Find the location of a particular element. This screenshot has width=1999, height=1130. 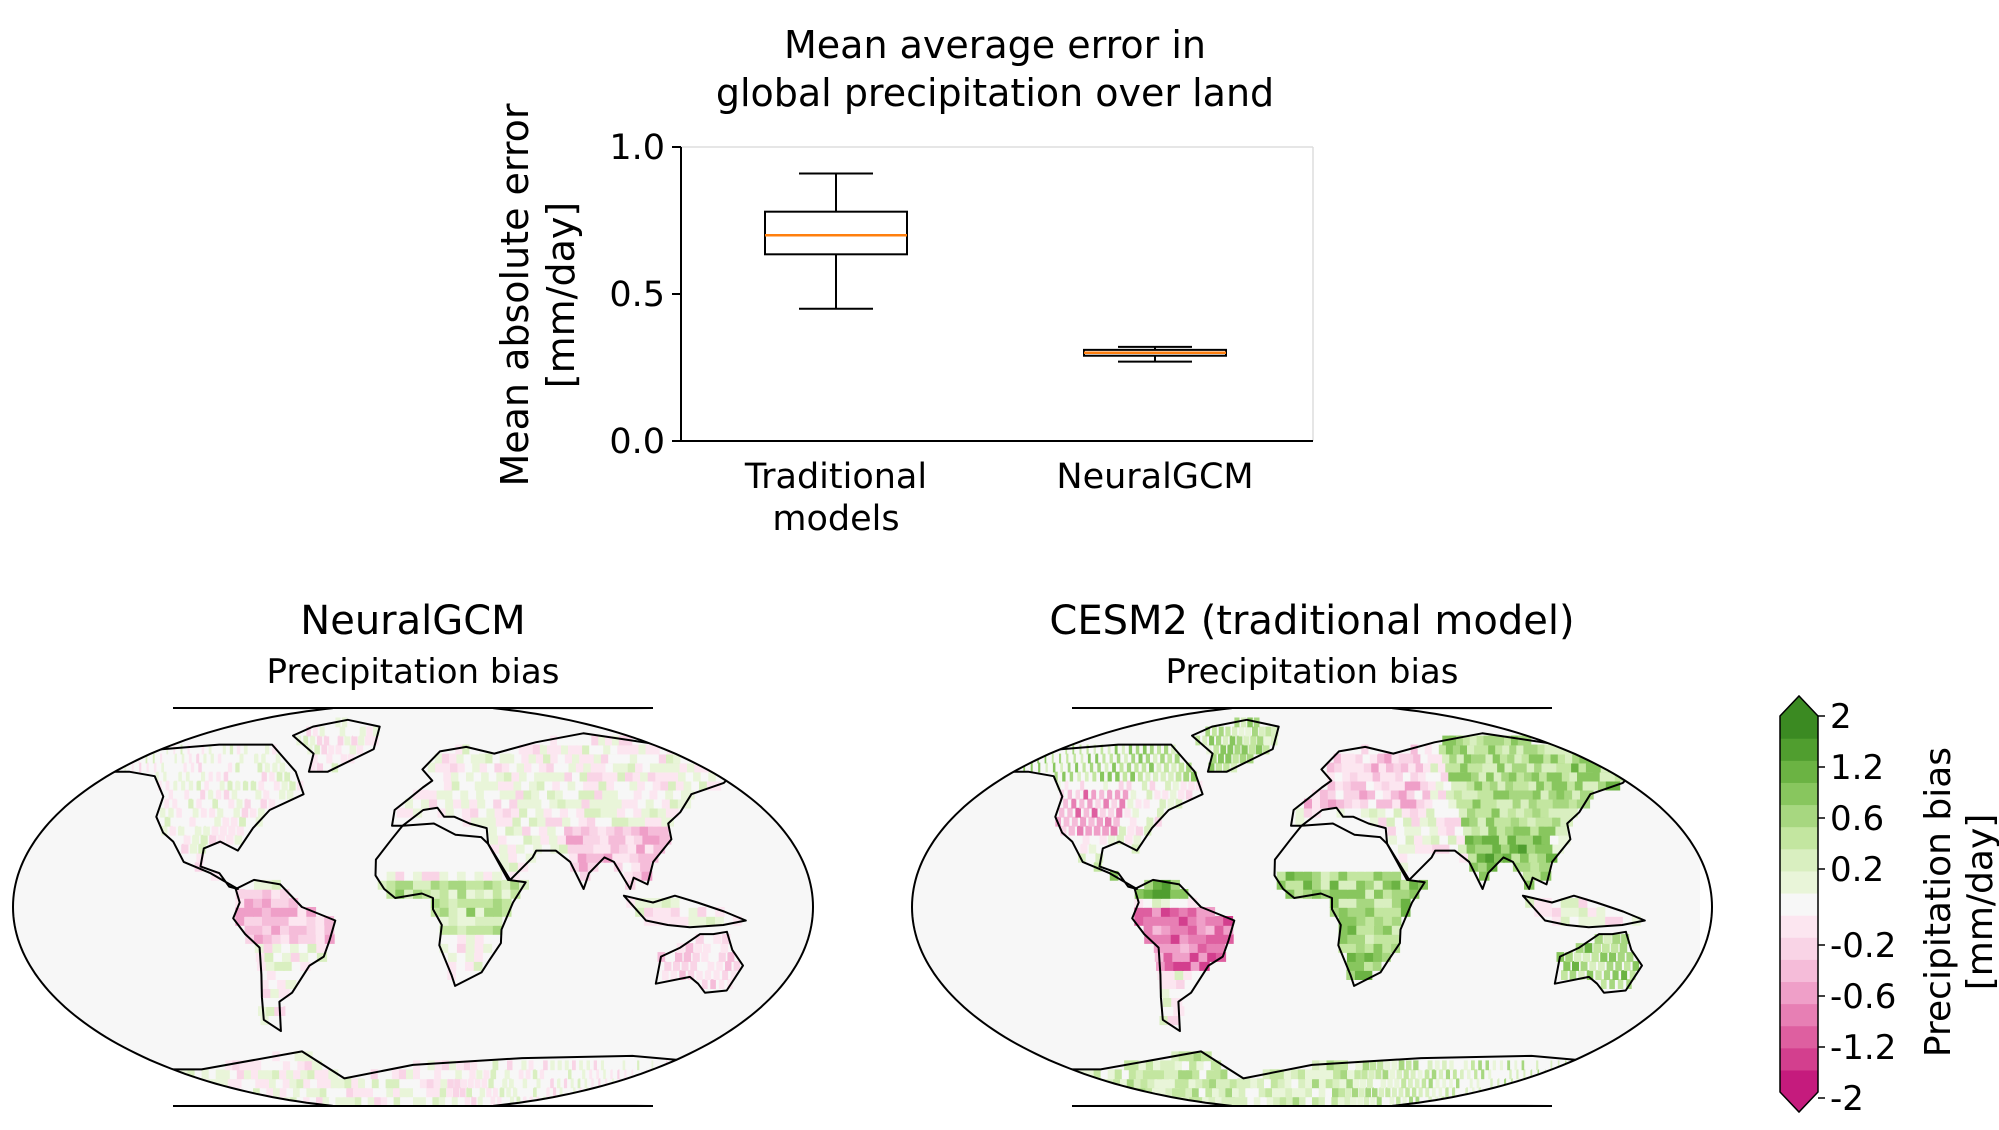

x-tick-label-traditional-line-2: models is located at coordinates (835, 519).